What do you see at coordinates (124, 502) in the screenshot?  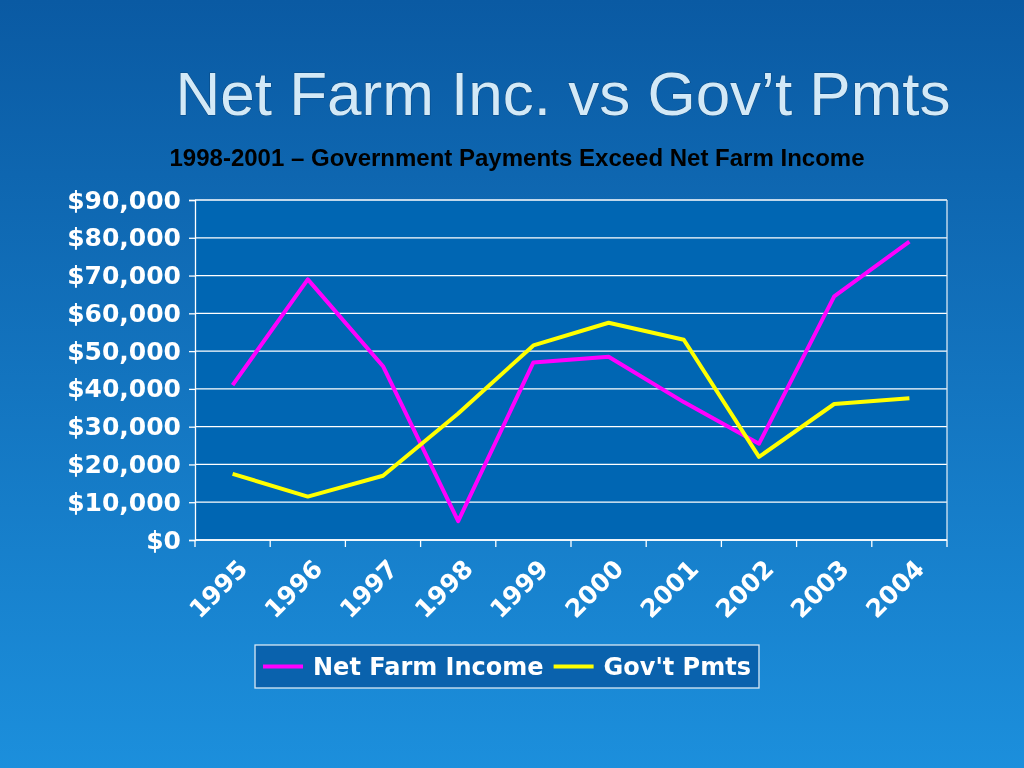 I see `y-tick-label: $10,000` at bounding box center [124, 502].